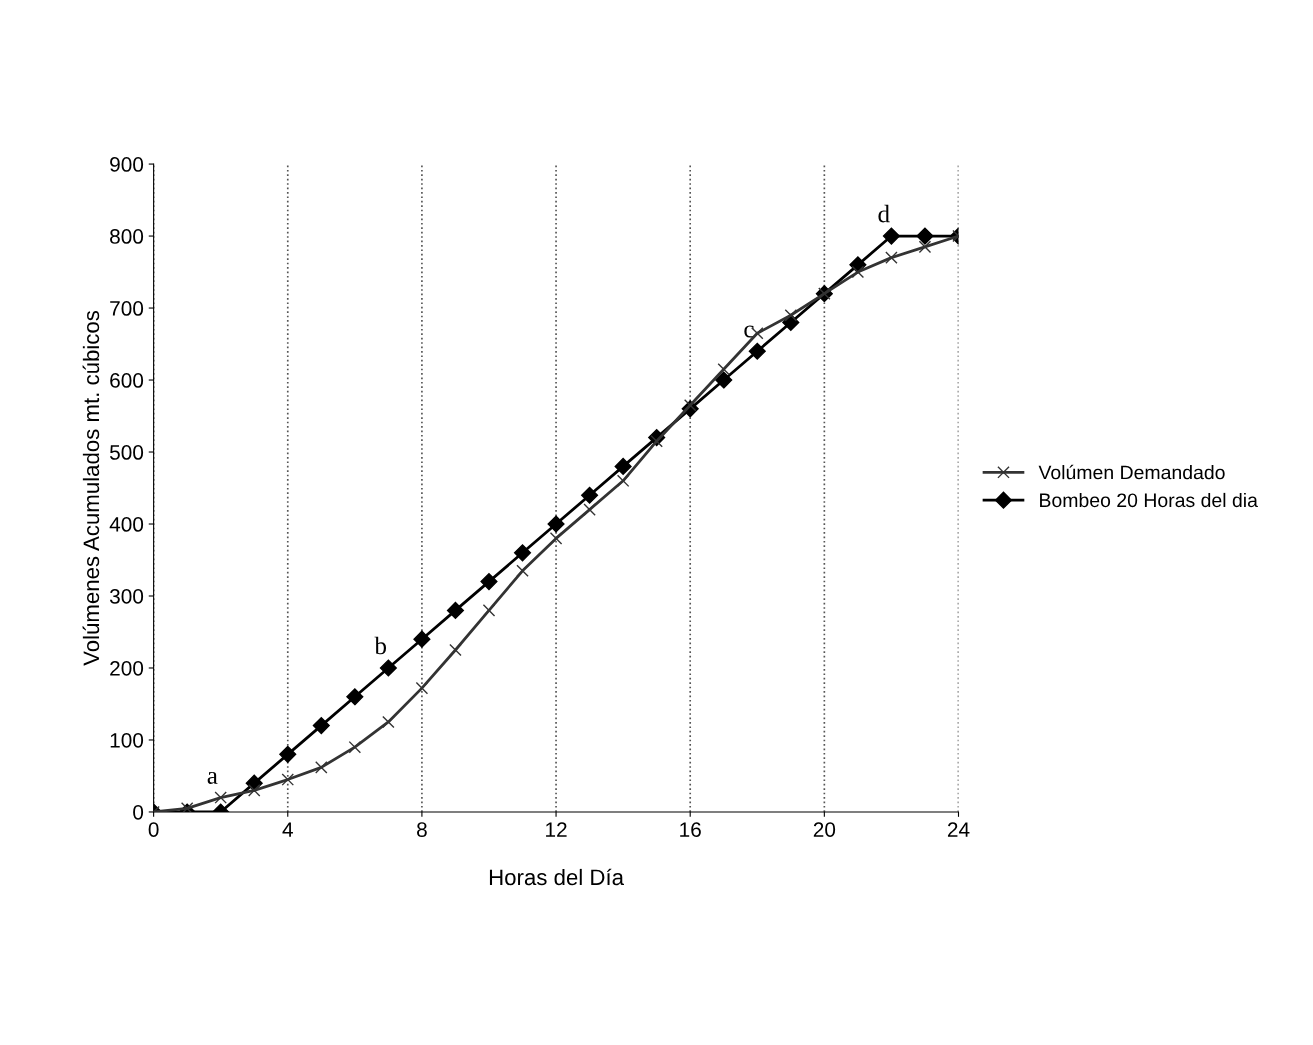  What do you see at coordinates (126, 452) in the screenshot?
I see `y-tick-label: 500` at bounding box center [126, 452].